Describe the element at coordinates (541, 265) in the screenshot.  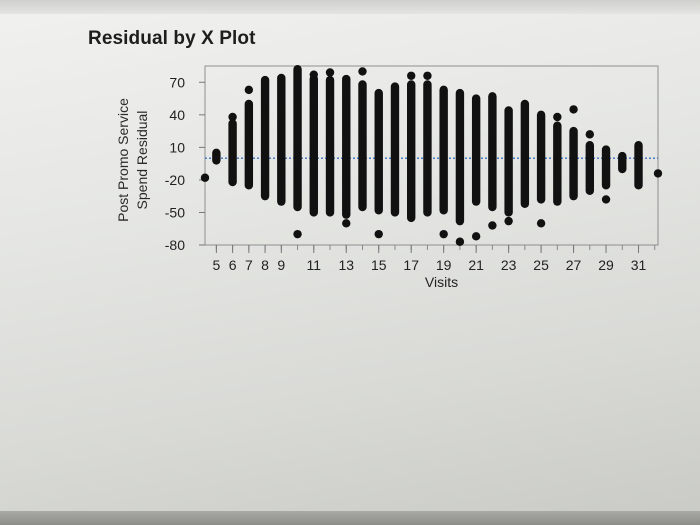
I see `x-tick-label: 25` at that location.